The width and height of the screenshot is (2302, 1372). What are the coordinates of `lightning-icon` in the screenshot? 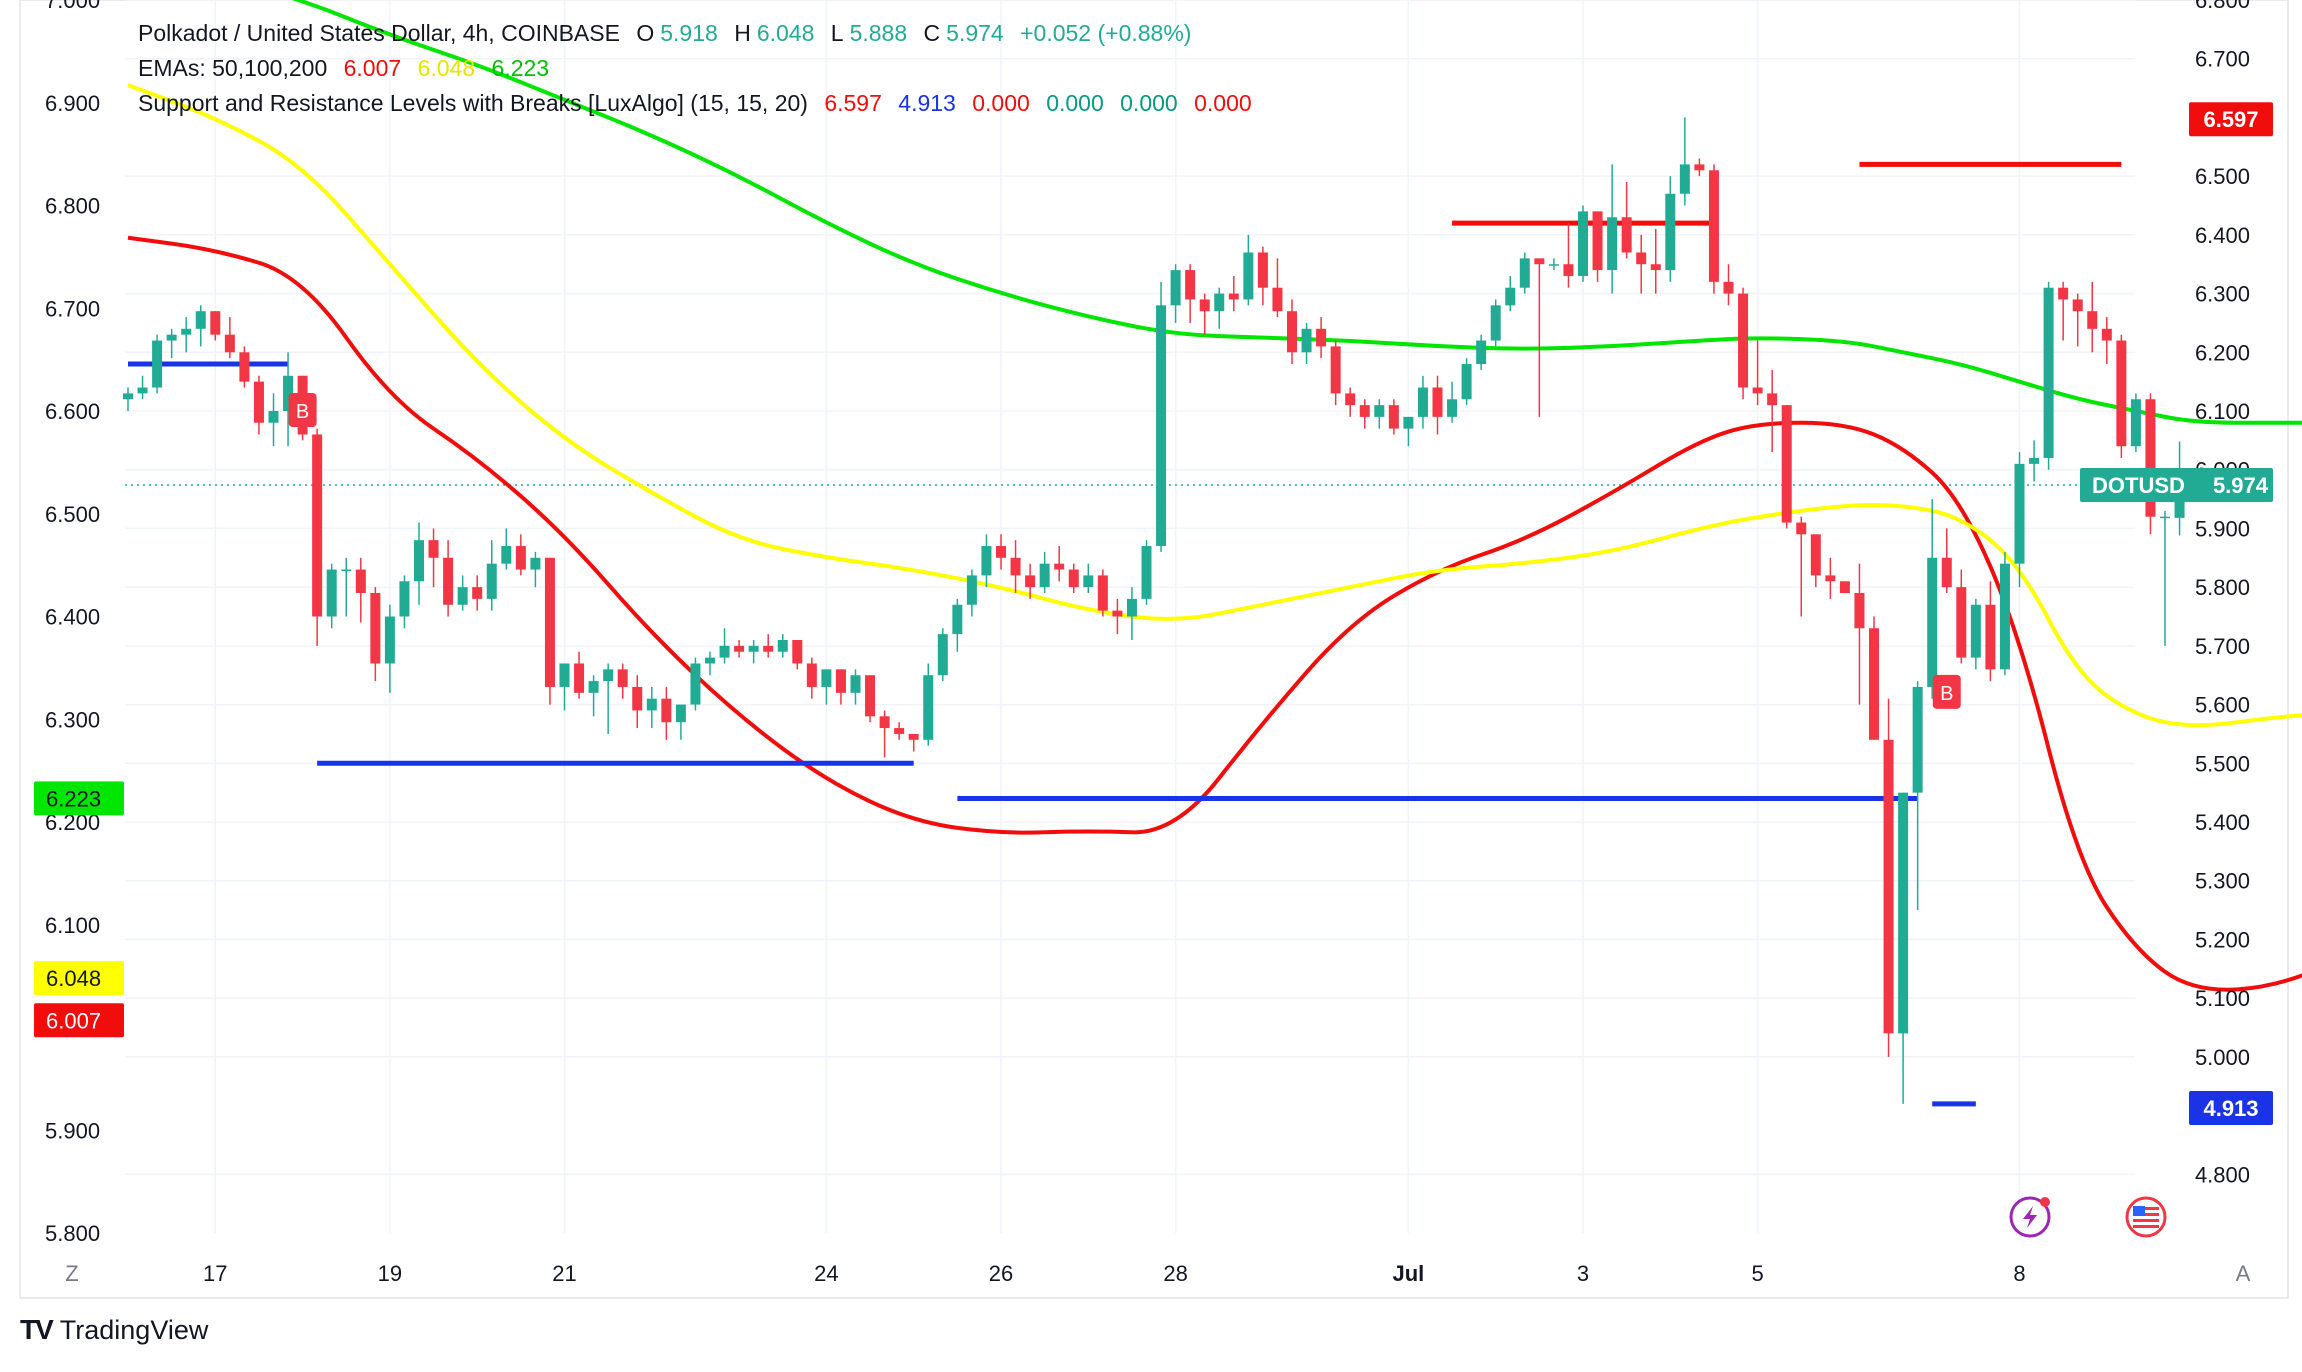 It's located at (2030, 1217).